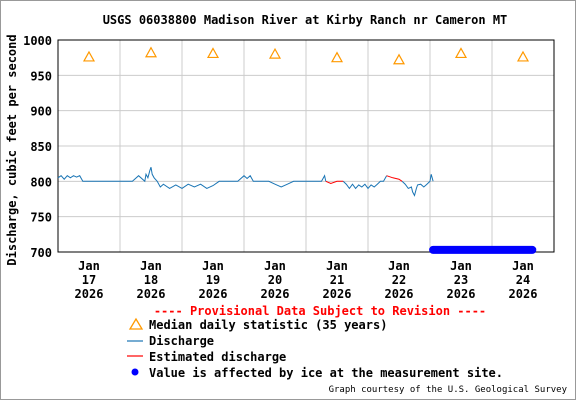  I want to click on y-tick-label: 900, so click(41, 112).